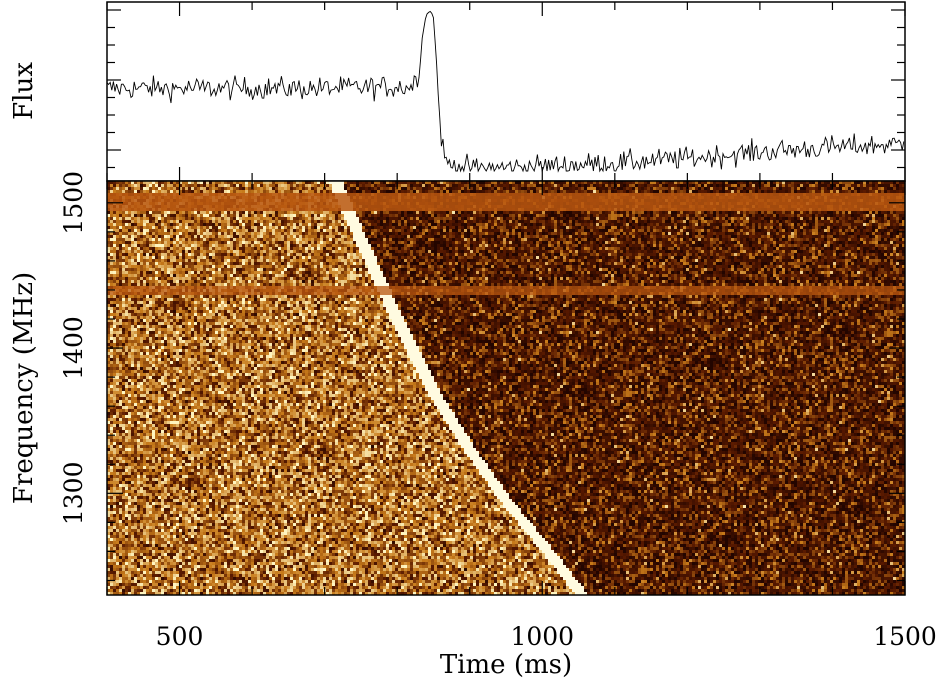 The width and height of the screenshot is (944, 687). I want to click on y-axis-label: Frequency (MHz), so click(24, 388).